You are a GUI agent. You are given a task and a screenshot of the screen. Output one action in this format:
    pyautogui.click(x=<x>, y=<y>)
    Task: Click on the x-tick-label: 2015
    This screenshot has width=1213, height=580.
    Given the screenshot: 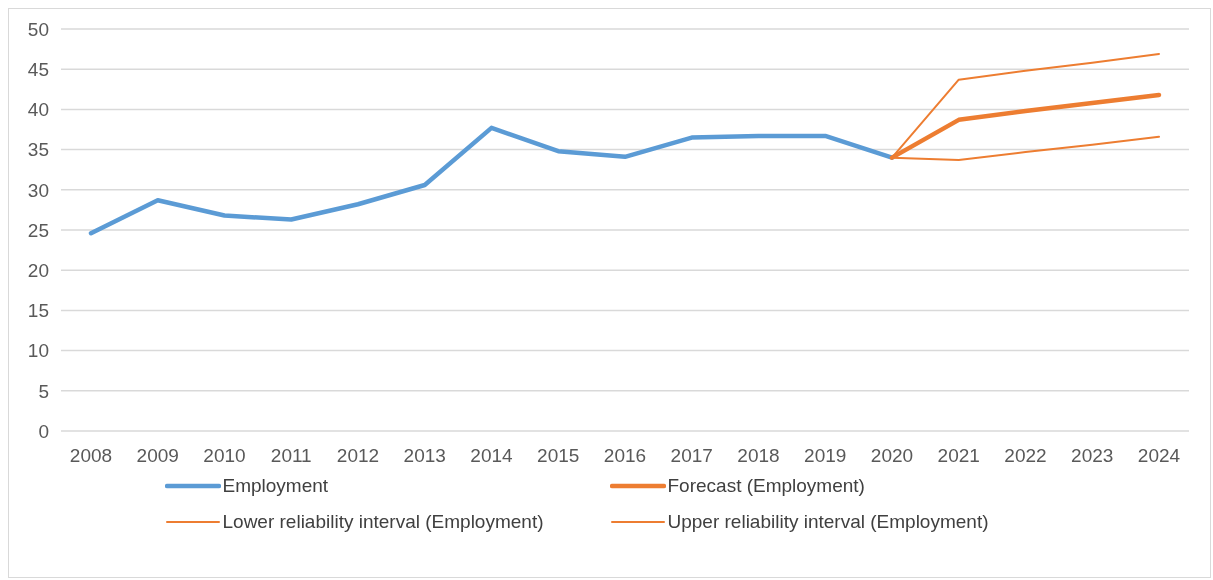 What is the action you would take?
    pyautogui.click(x=558, y=456)
    